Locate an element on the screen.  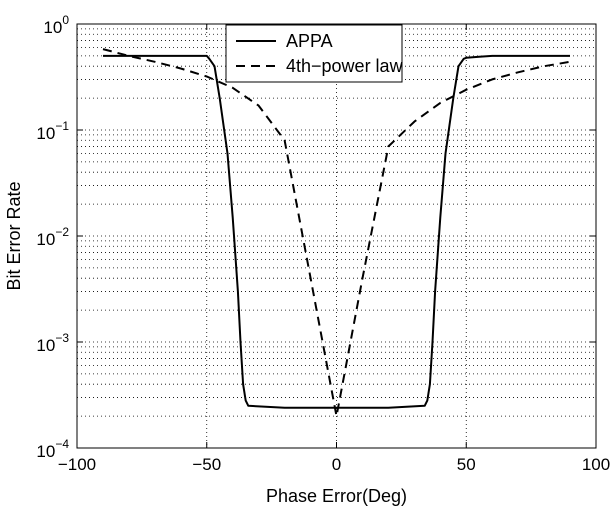
y-tick-label: 10⁻³ is located at coordinates (52, 343).